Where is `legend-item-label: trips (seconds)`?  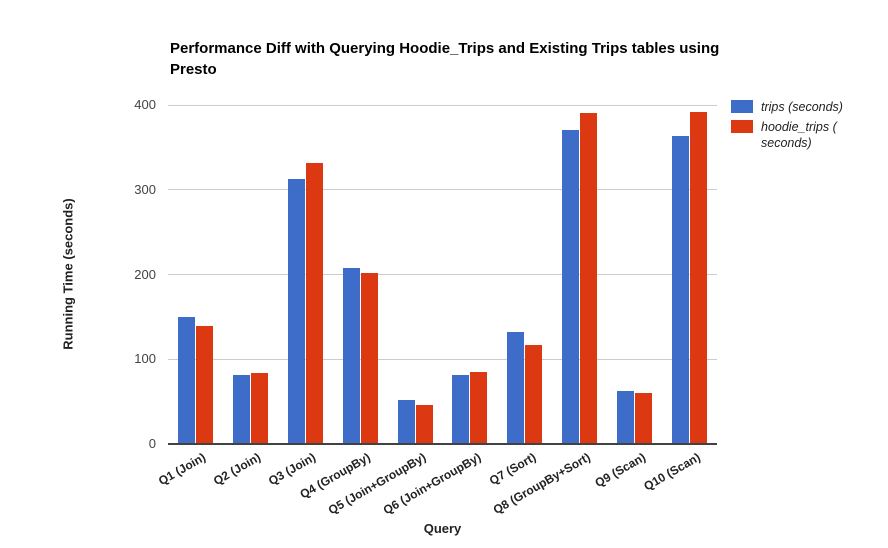
legend-item-label: trips (seconds) is located at coordinates (802, 107).